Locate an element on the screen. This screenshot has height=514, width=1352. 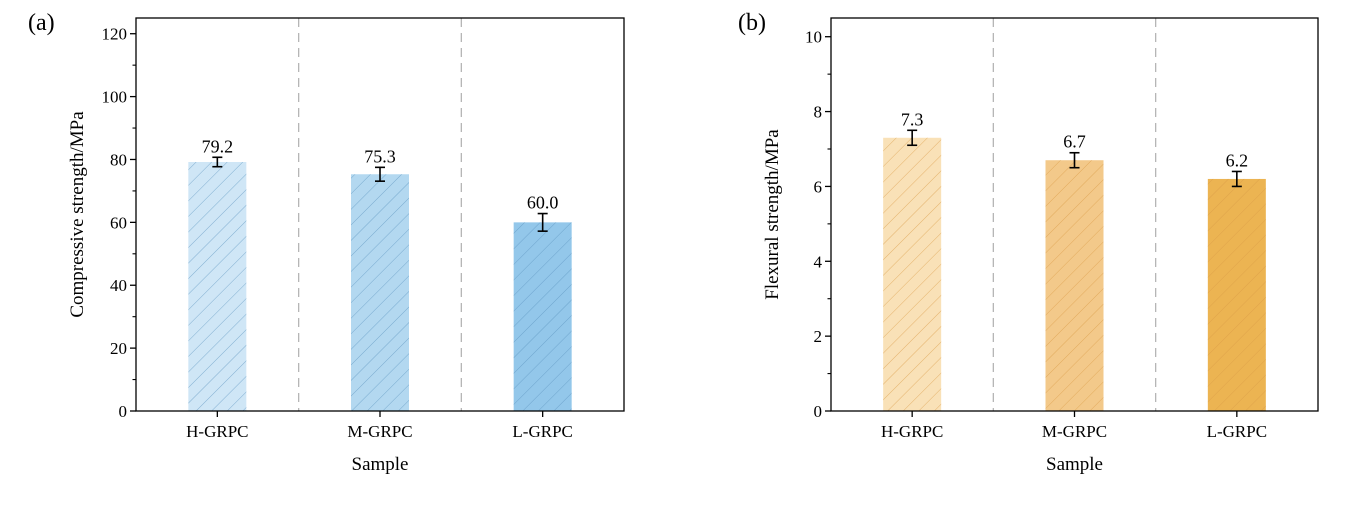
panel-label-a: (a) is located at coordinates (41, 23).